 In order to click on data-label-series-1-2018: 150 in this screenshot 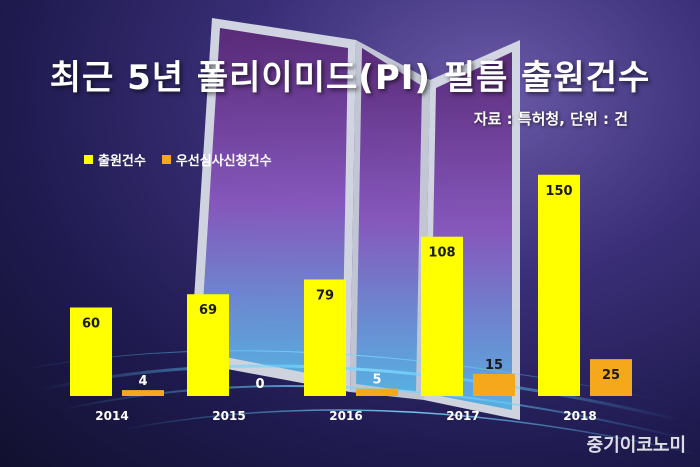, I will do `click(558, 191)`.